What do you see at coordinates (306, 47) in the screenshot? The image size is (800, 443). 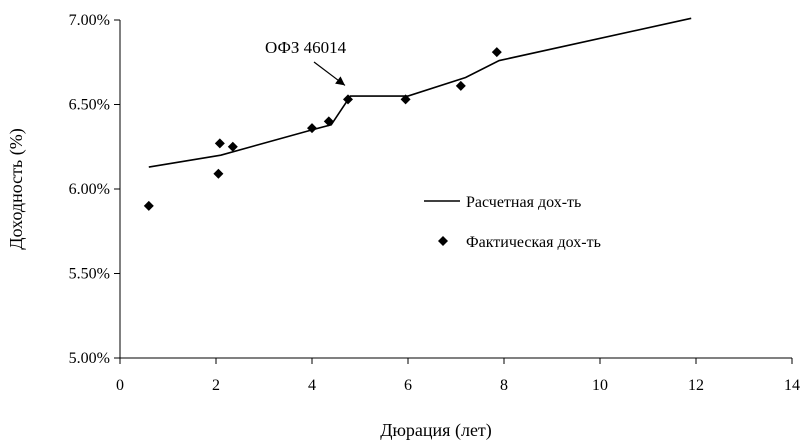 I see `annotation-label: ОФЗ 46014` at bounding box center [306, 47].